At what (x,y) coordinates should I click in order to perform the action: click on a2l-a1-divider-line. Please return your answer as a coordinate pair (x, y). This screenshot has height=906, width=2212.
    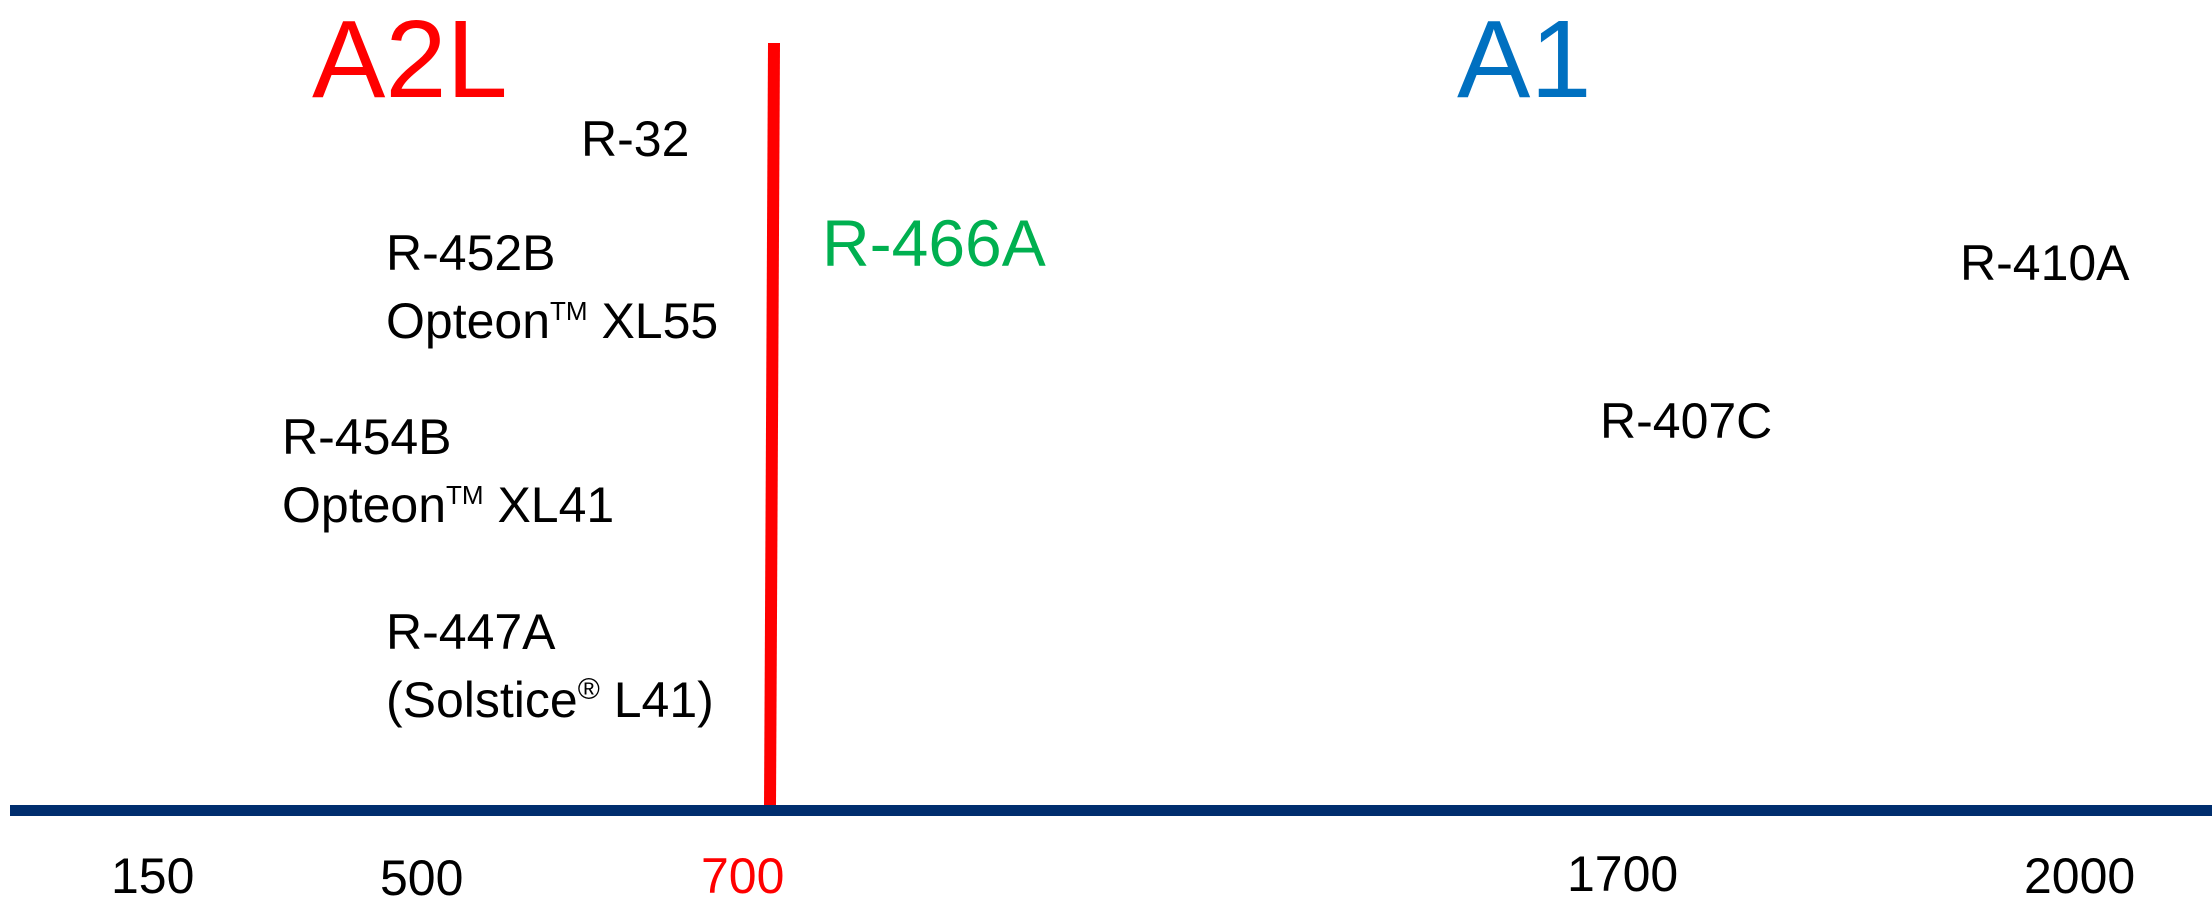
    Looking at the image, I should click on (771, 428).